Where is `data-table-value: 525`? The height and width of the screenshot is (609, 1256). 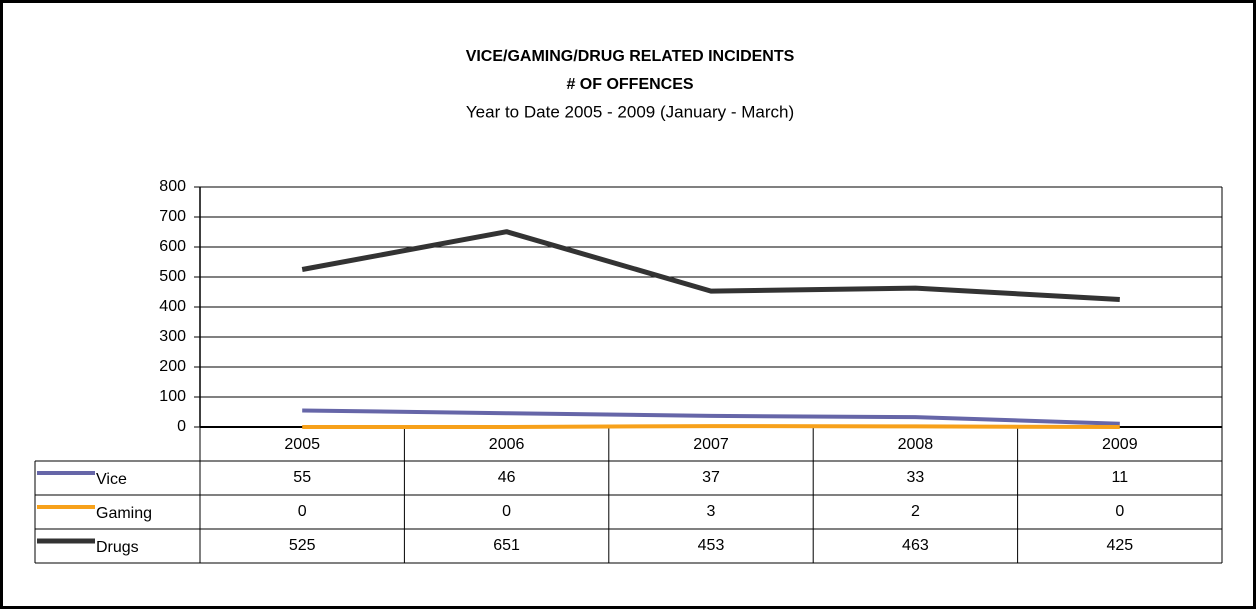
data-table-value: 525 is located at coordinates (302, 545).